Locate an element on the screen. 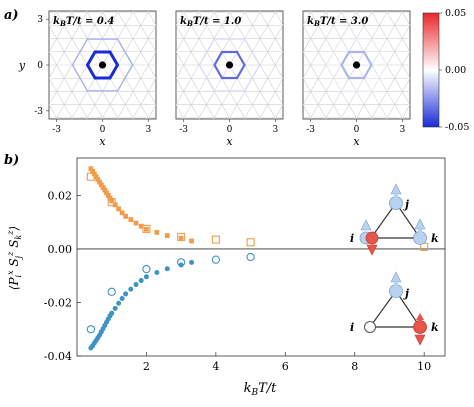 This screenshot has height=407, width=474. panel-title: kBT/t = 1.0 is located at coordinates (210, 22).